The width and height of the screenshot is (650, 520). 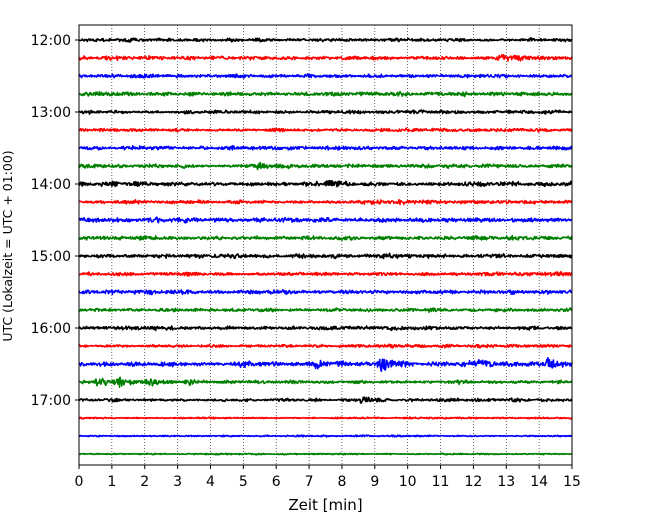 What do you see at coordinates (441, 482) in the screenshot?
I see `x-tick-label: 11` at bounding box center [441, 482].